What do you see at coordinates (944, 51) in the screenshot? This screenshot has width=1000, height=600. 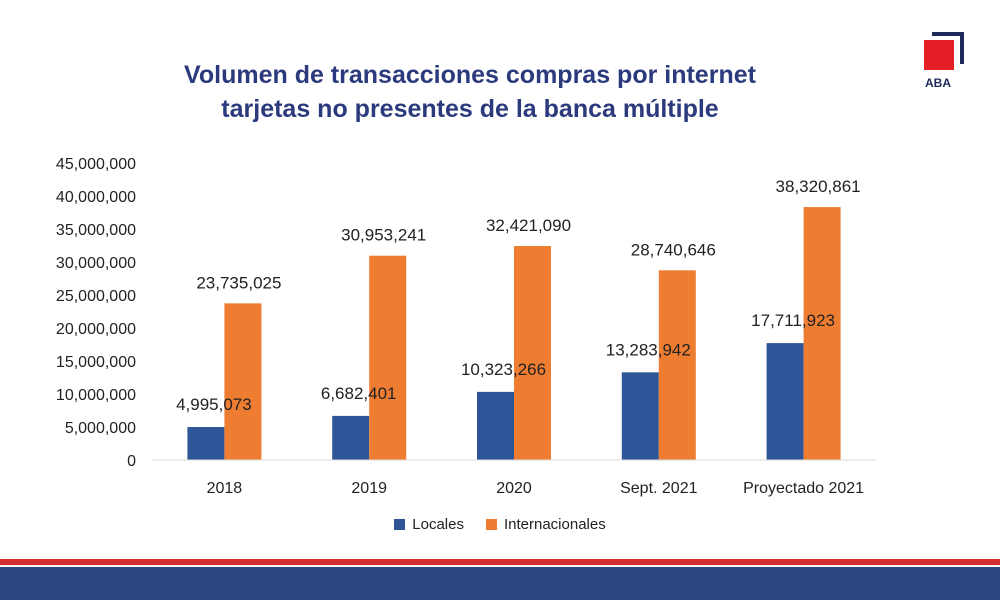 I see `aba-logo-icon` at bounding box center [944, 51].